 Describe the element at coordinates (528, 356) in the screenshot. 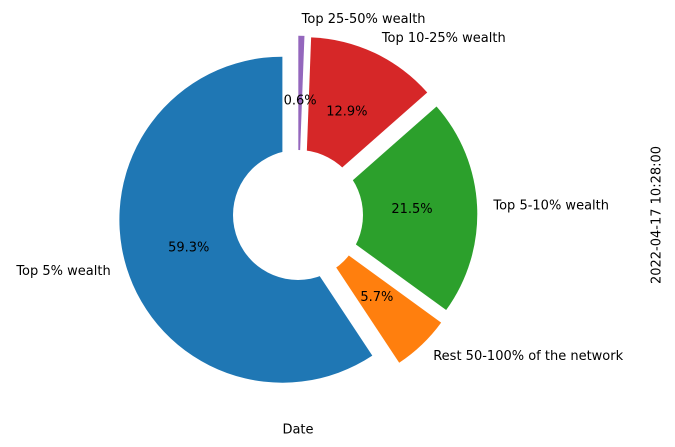

I see `slice-label: Rest 50-100% of the network` at that location.